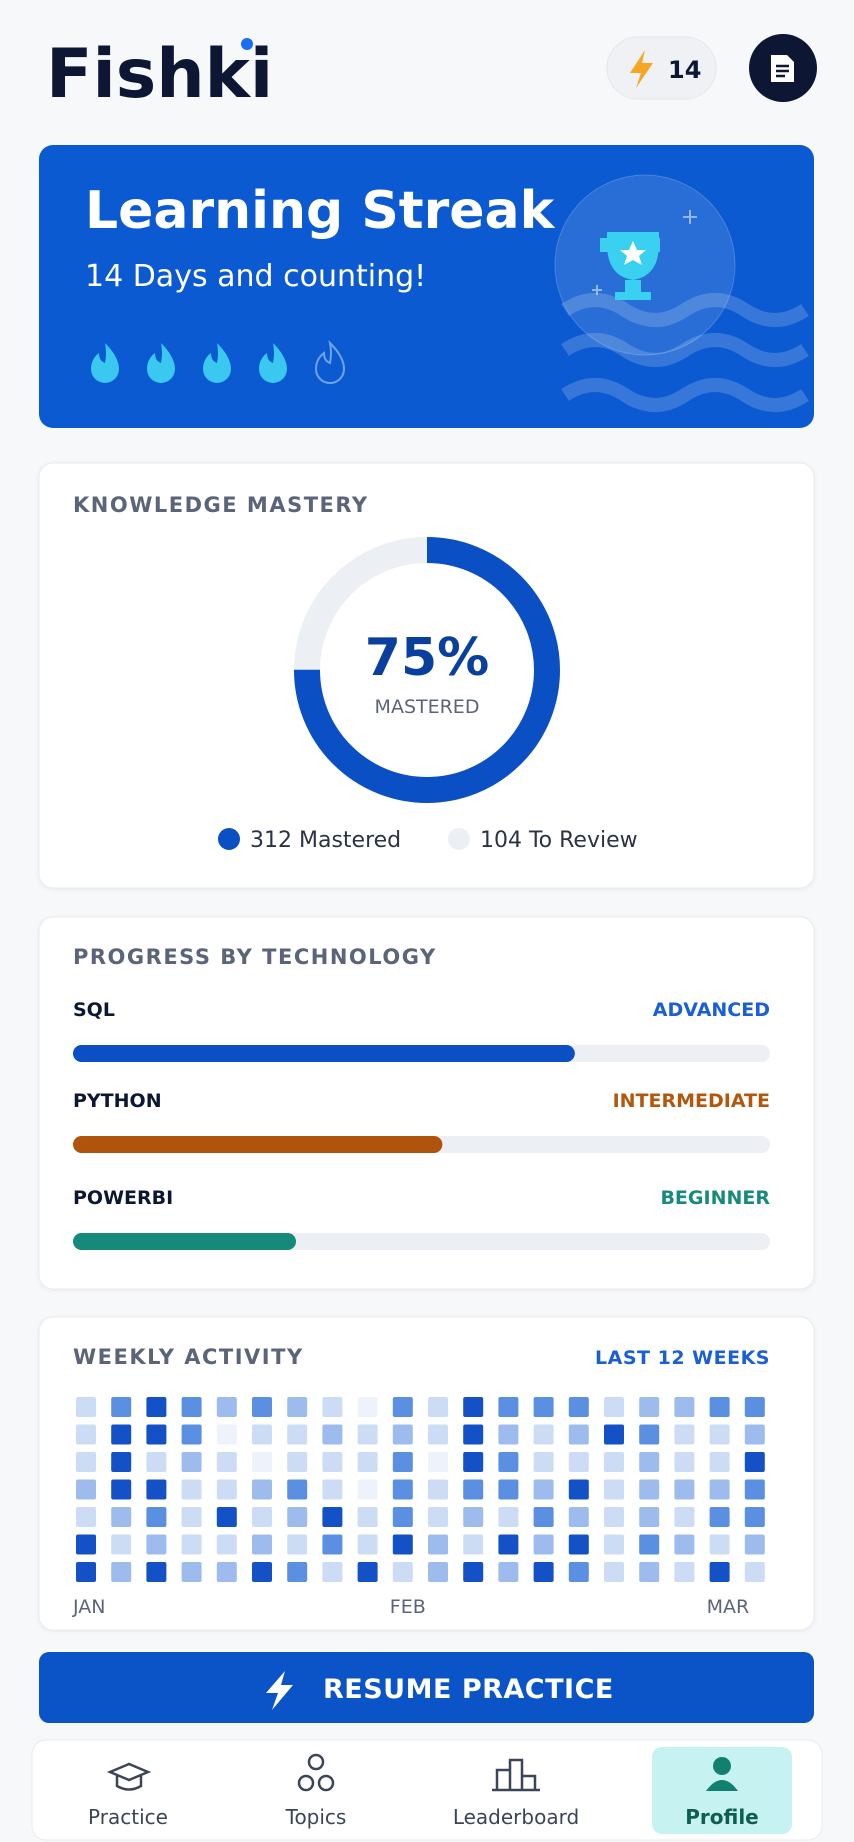 Image resolution: width=854 pixels, height=1842 pixels. I want to click on card-heading: WEEKLY ACTIVITY, so click(188, 1357).